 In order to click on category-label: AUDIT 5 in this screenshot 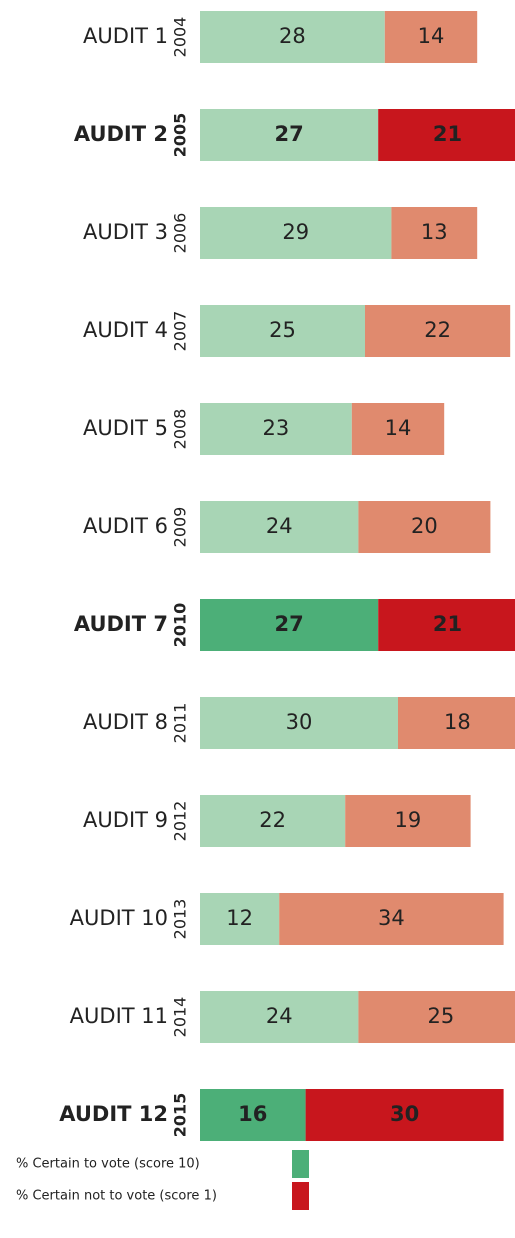, I will do `click(125, 428)`.